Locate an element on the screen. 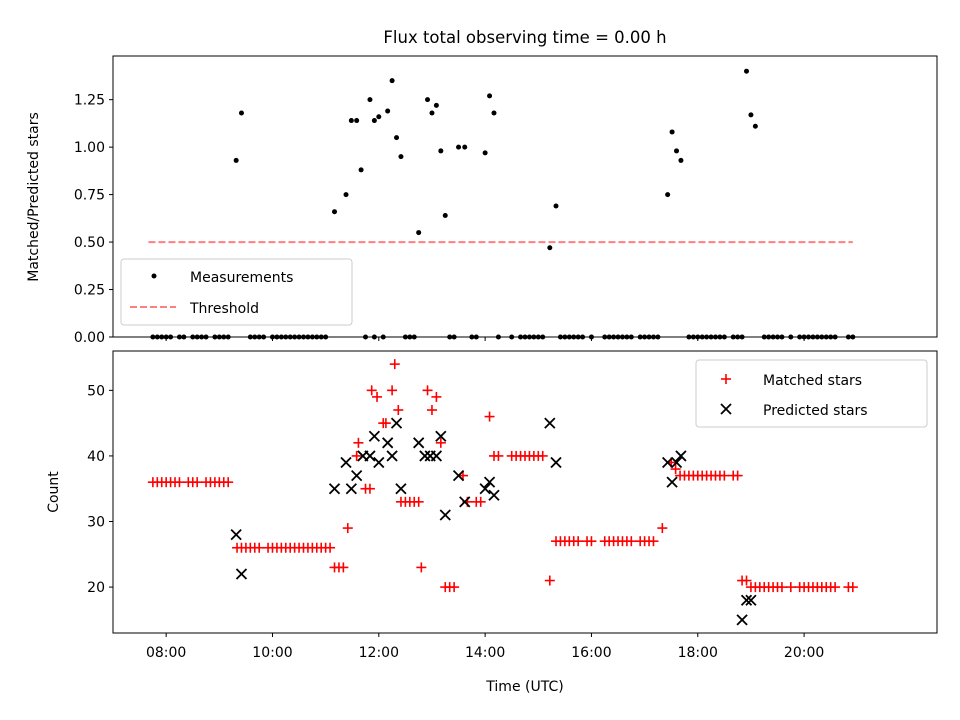 This screenshot has width=960, height=720. x-tick-label: 18:00 is located at coordinates (698, 653).